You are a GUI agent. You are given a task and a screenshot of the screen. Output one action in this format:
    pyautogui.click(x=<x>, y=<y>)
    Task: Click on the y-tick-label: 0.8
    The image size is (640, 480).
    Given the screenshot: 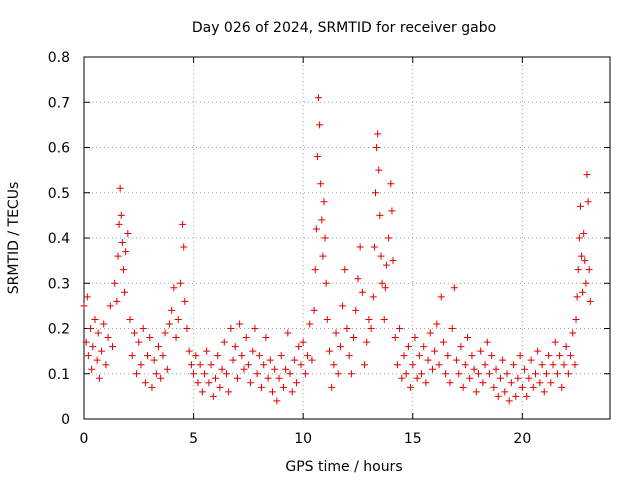 What is the action you would take?
    pyautogui.click(x=59, y=58)
    